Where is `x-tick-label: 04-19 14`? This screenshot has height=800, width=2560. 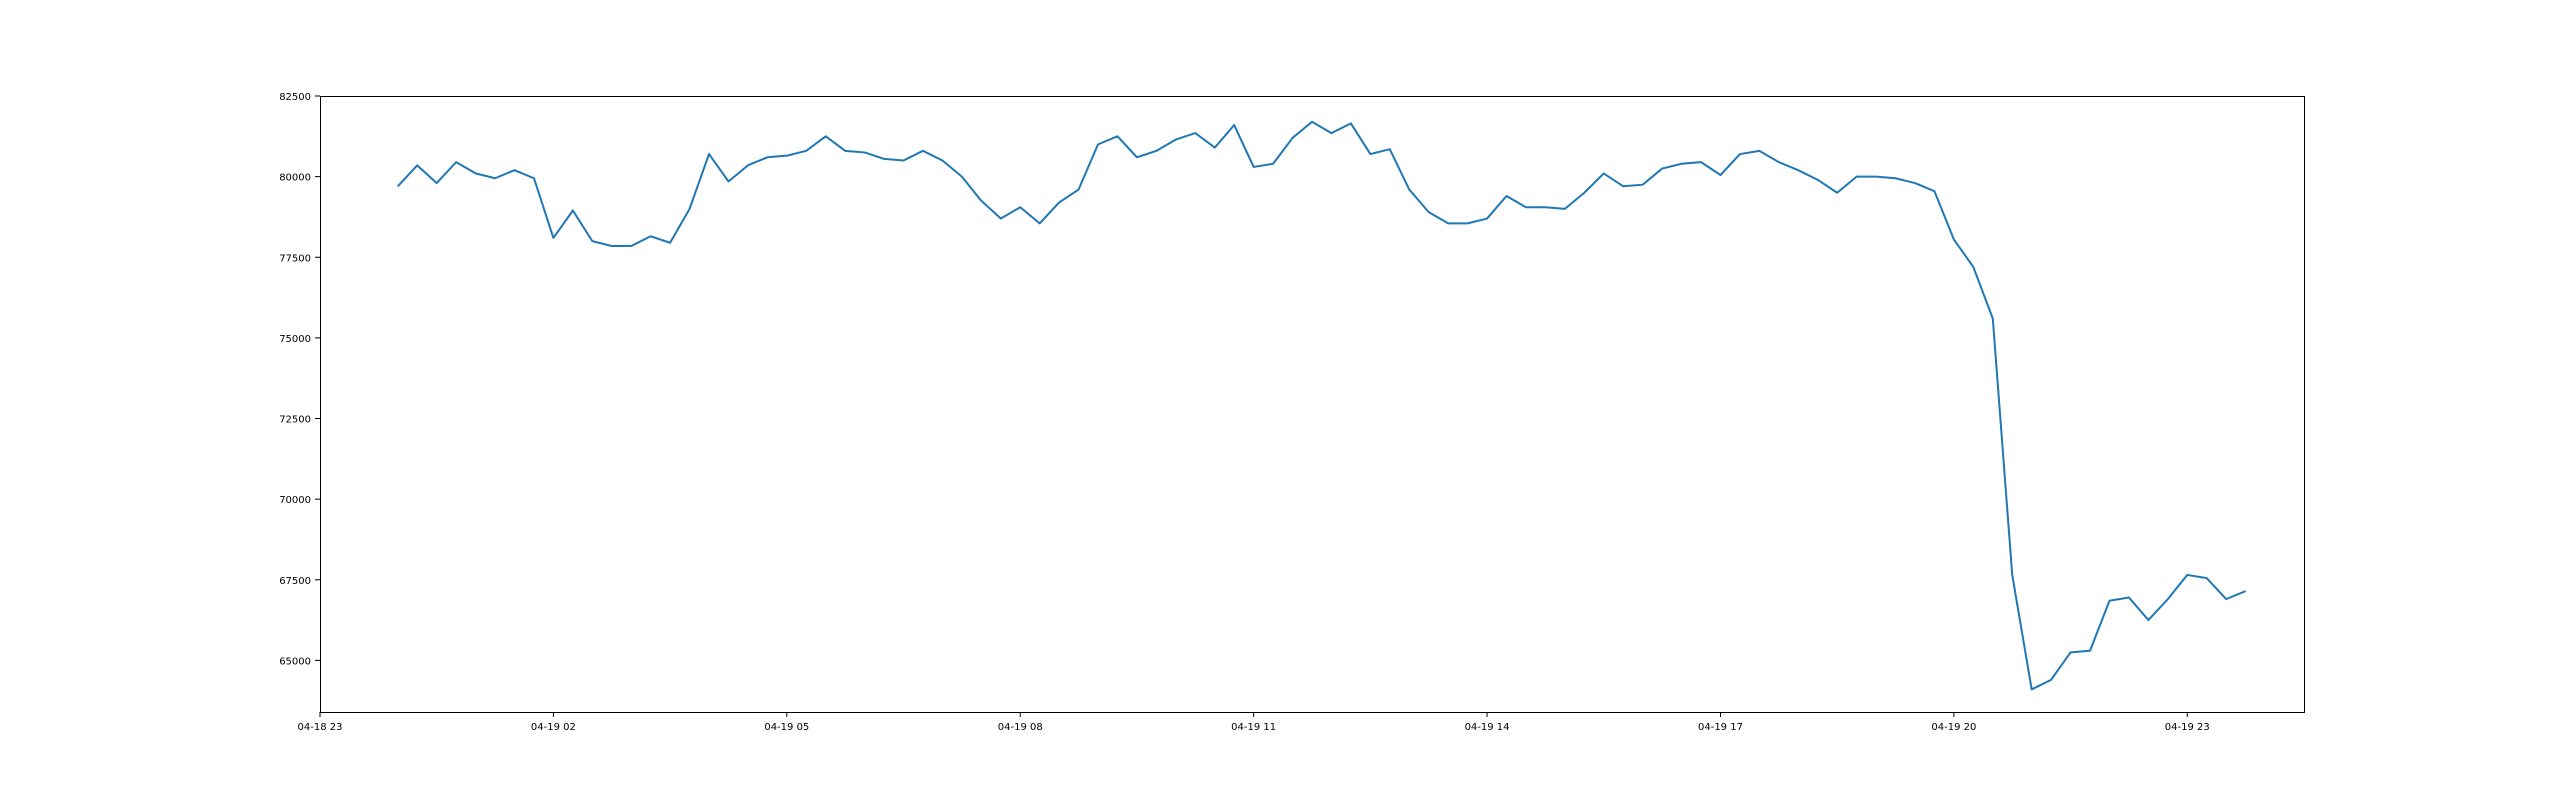
x-tick-label: 04-19 14 is located at coordinates (1487, 727).